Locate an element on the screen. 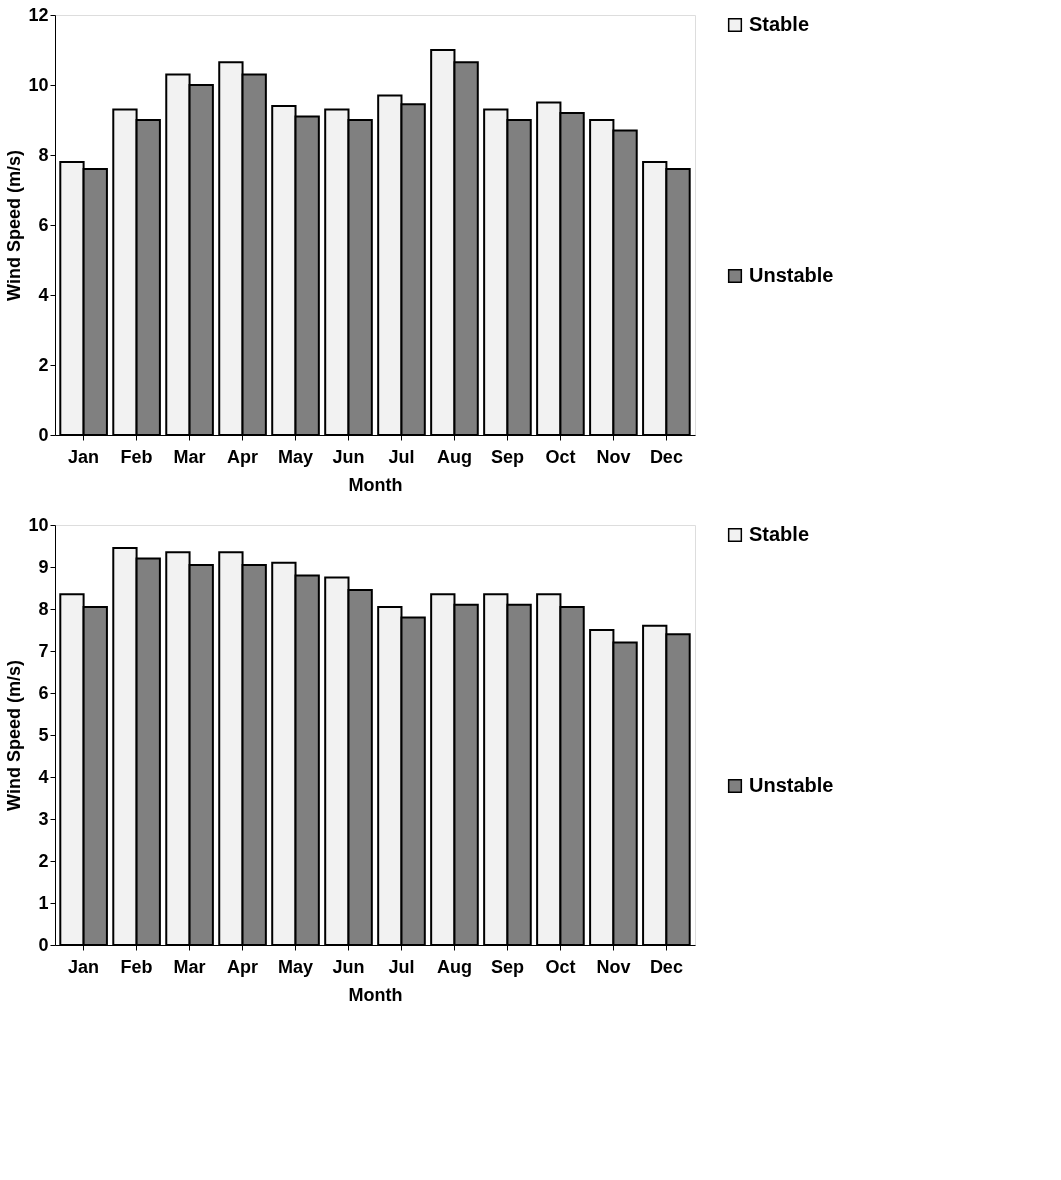  y-tick-label: 5 is located at coordinates (43, 734).